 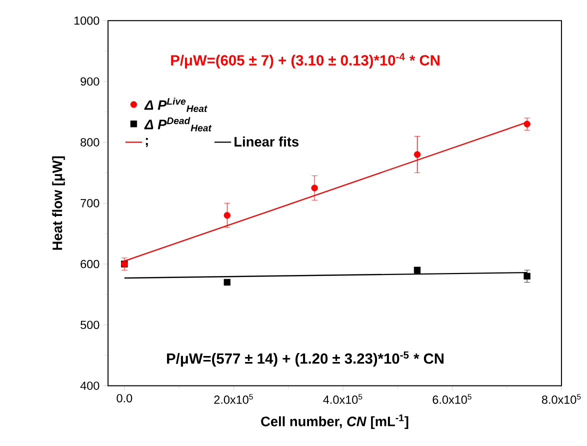 I want to click on y-tick-label: 600, so click(x=90, y=264).